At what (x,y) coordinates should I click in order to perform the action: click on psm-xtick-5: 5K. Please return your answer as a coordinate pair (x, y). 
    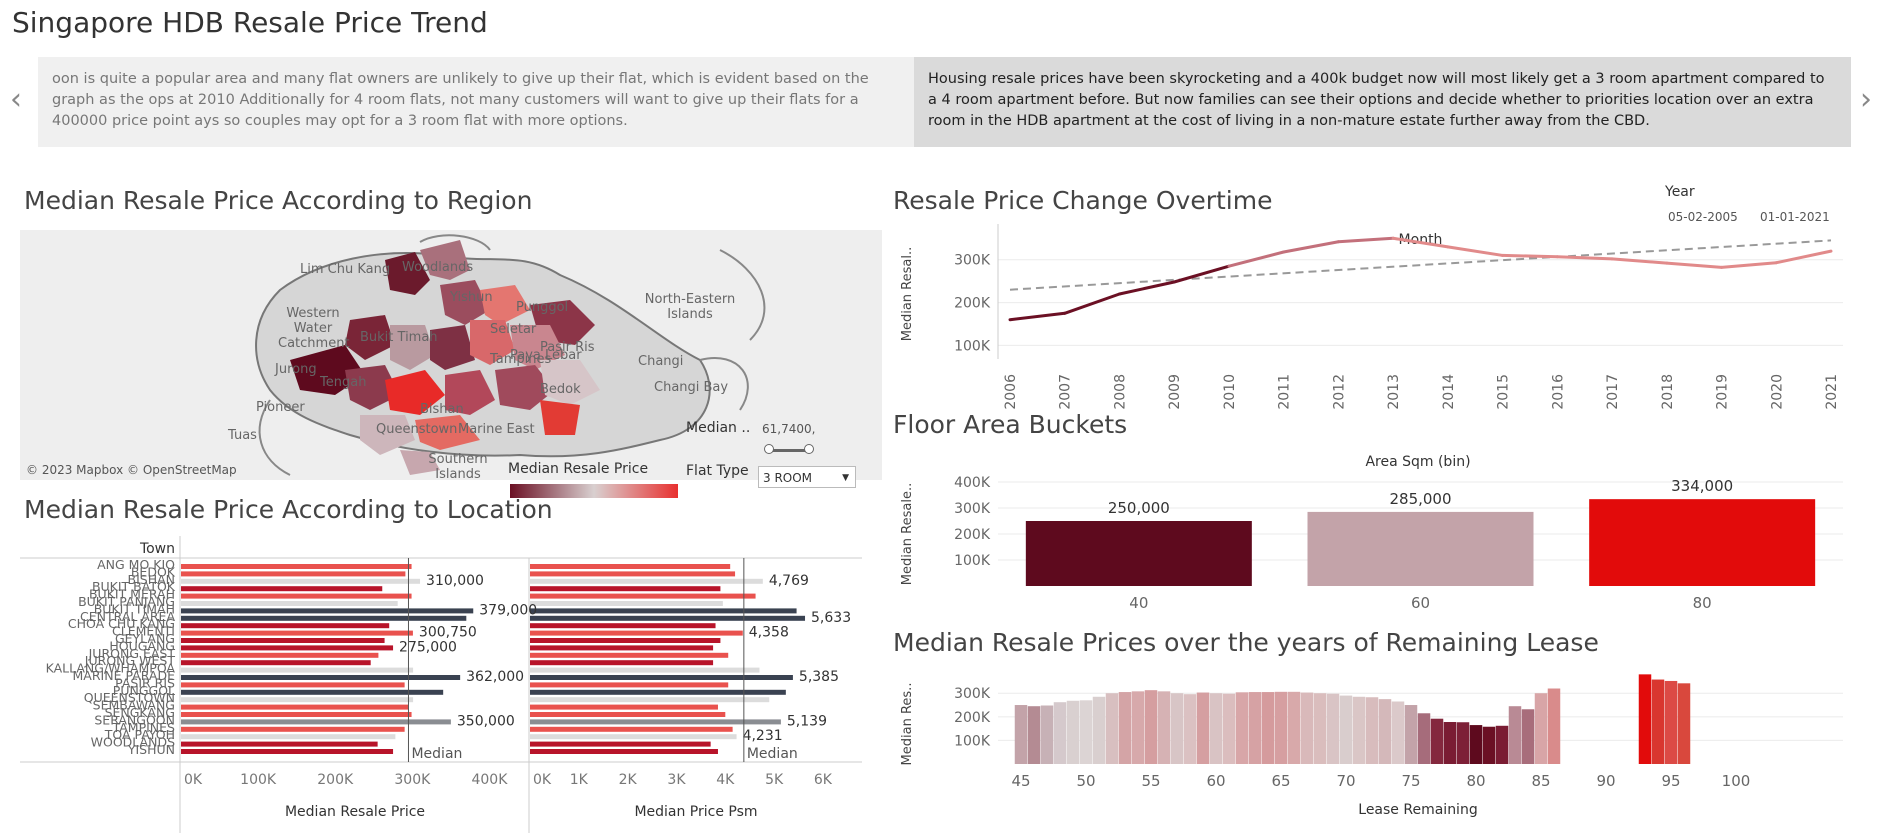
    Looking at the image, I should click on (774, 780).